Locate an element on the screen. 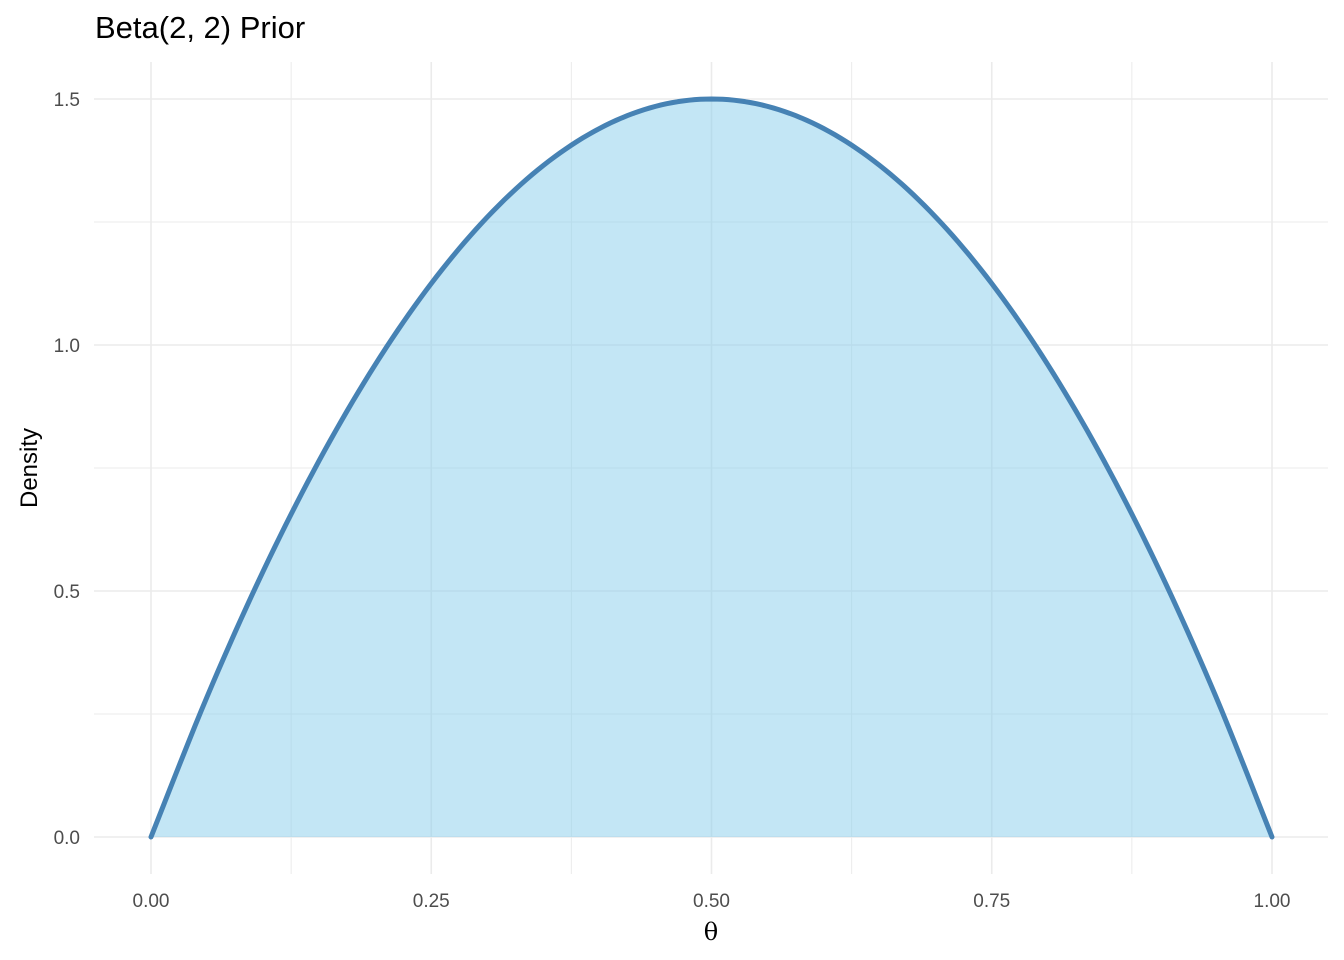 This screenshot has width=1344, height=960. y-tick-label: 1.0 is located at coordinates (67, 346).